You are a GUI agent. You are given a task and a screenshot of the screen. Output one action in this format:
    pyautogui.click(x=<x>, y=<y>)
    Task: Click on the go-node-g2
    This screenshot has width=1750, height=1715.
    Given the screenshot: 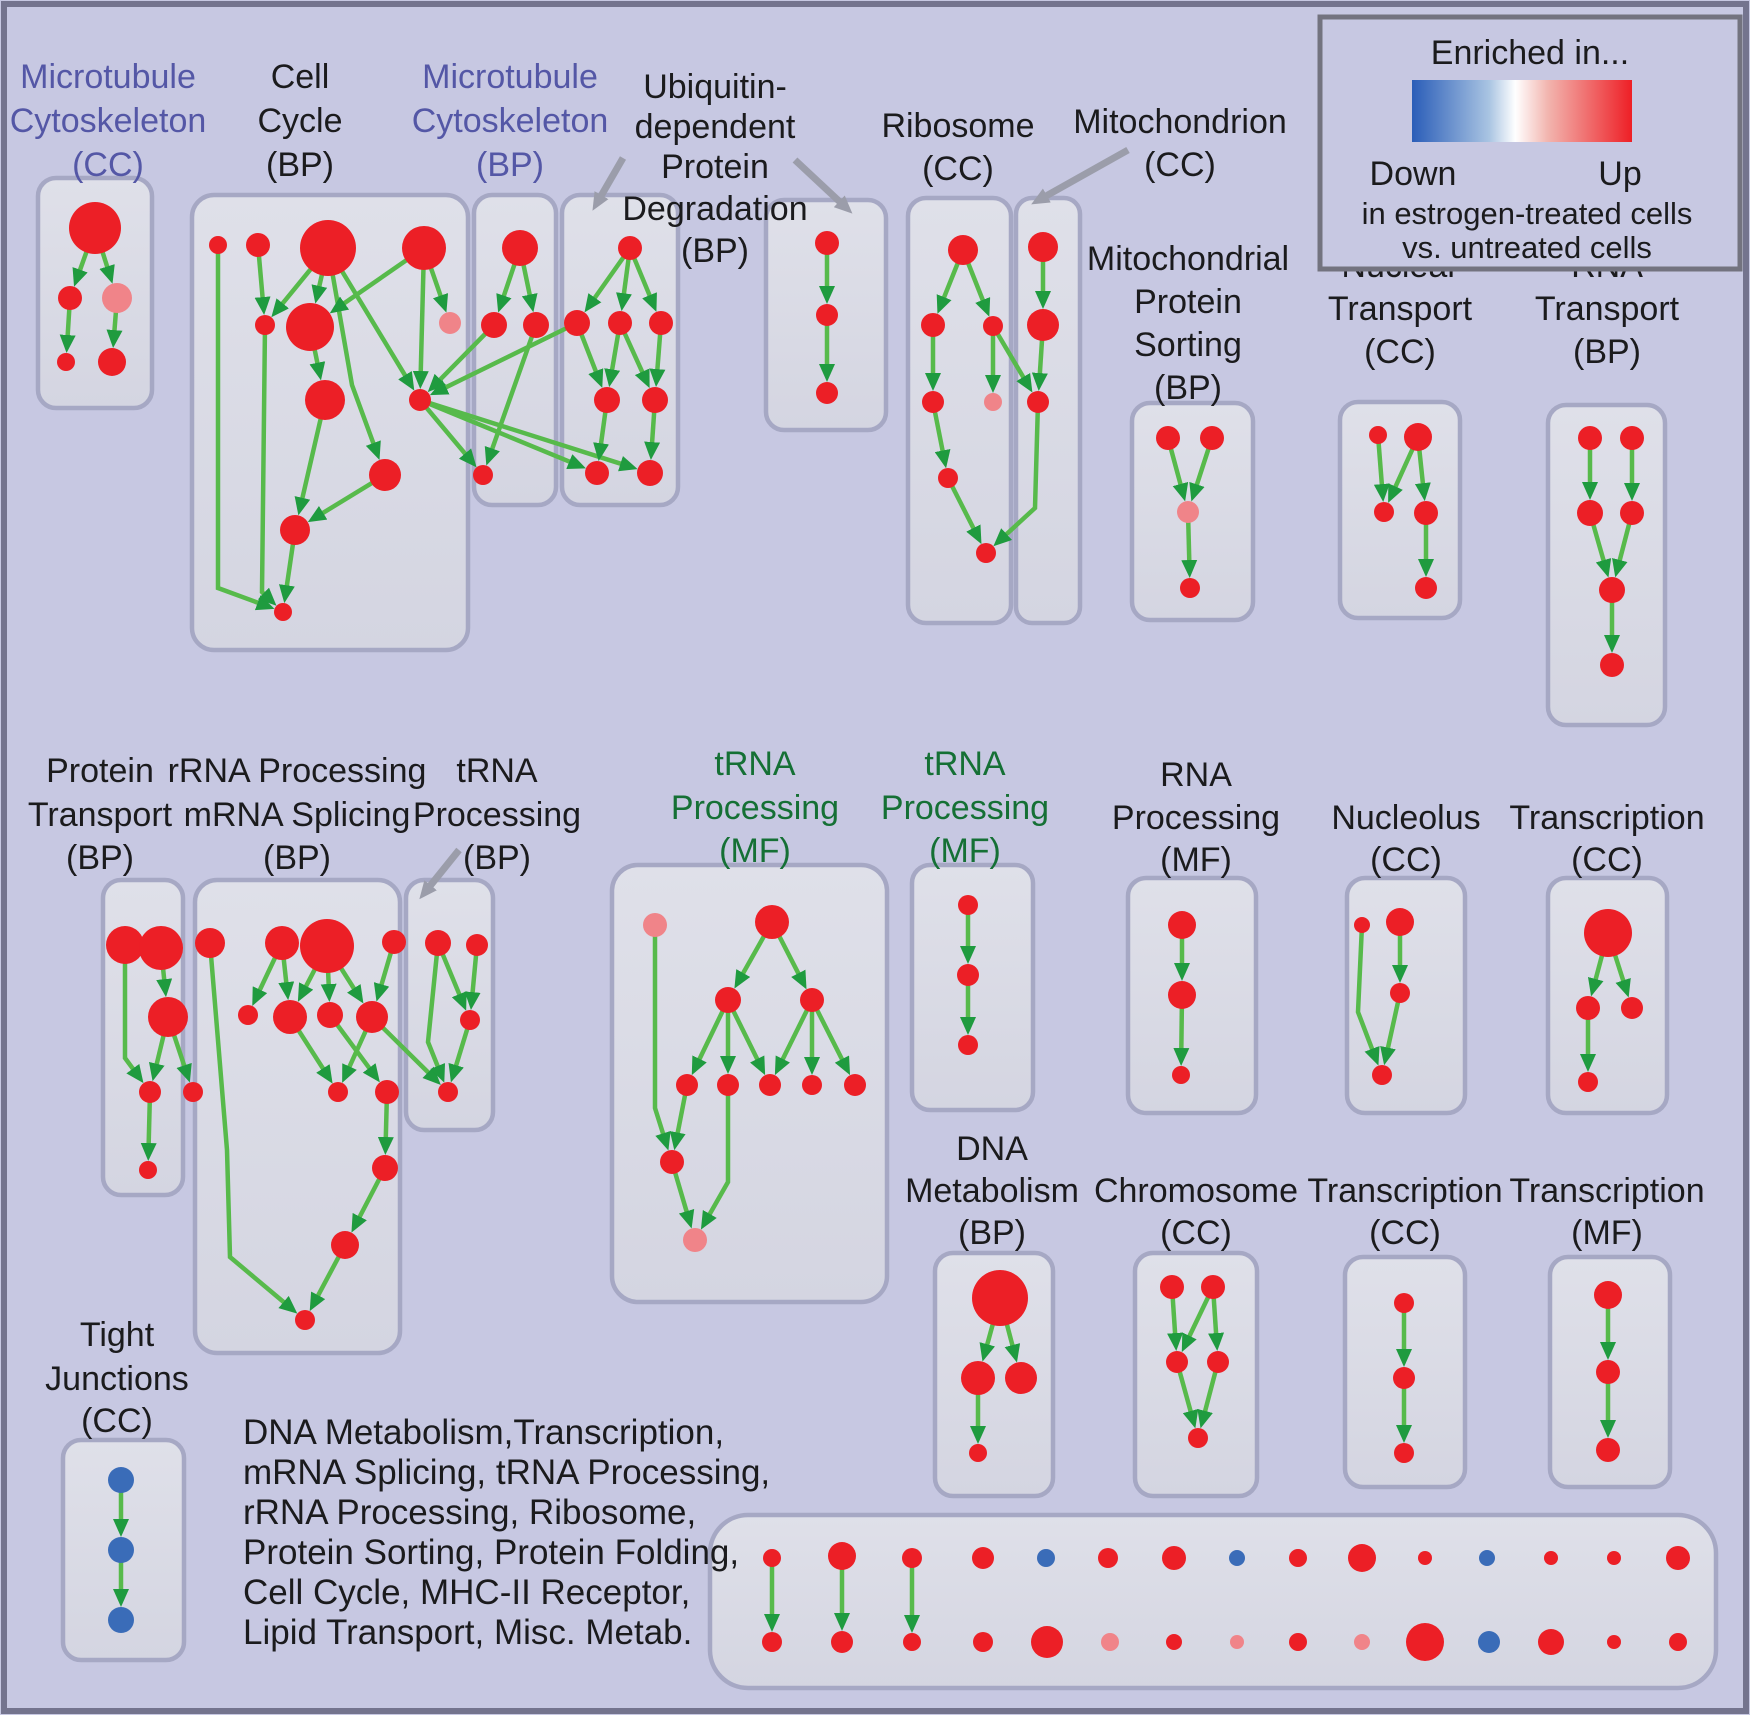 What is the action you would take?
    pyautogui.click(x=968, y=975)
    